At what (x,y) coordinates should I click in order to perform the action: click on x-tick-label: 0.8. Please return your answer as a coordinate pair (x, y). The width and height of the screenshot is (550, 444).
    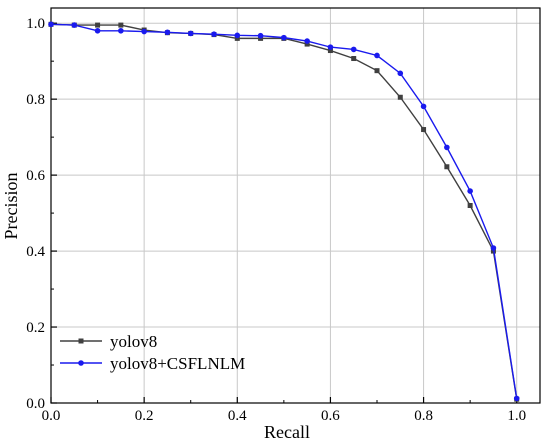
    Looking at the image, I should click on (423, 416).